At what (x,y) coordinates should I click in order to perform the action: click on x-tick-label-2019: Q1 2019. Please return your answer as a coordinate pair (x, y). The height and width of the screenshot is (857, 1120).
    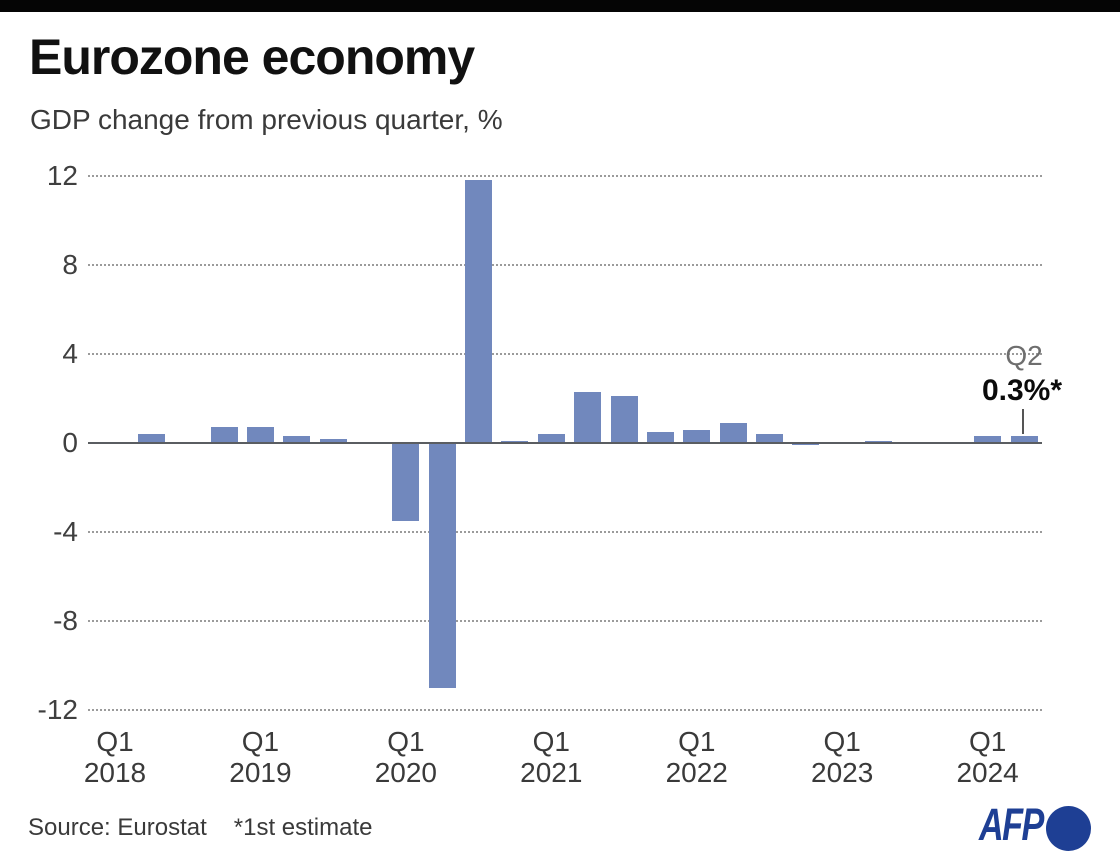
    Looking at the image, I should click on (260, 757).